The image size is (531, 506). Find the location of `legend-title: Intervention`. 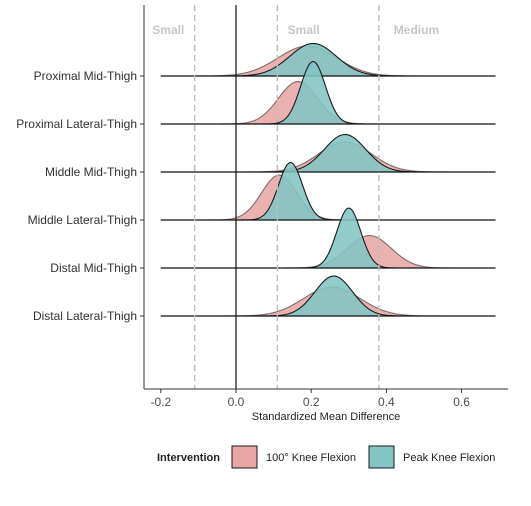

legend-title: Intervention is located at coordinates (188, 458).